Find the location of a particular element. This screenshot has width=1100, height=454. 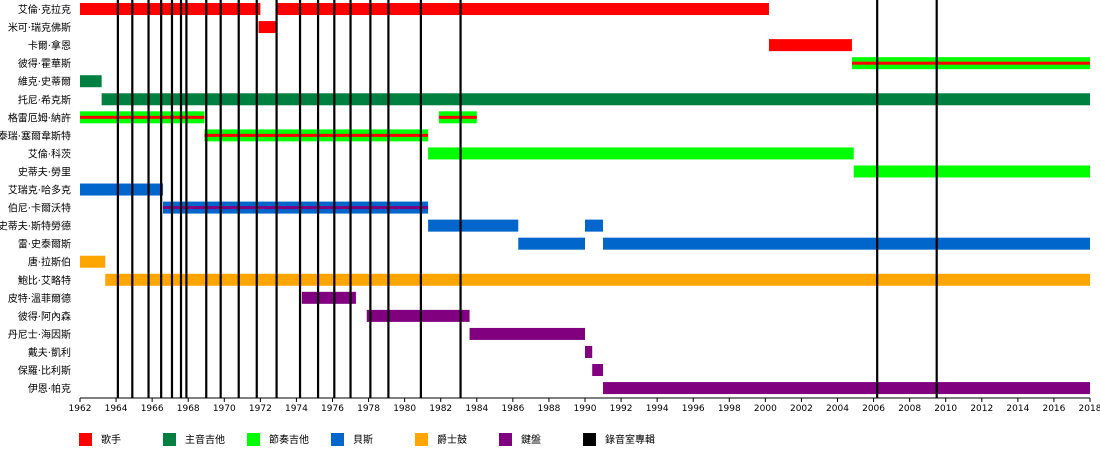

x-tick-label: 2000 is located at coordinates (765, 409).